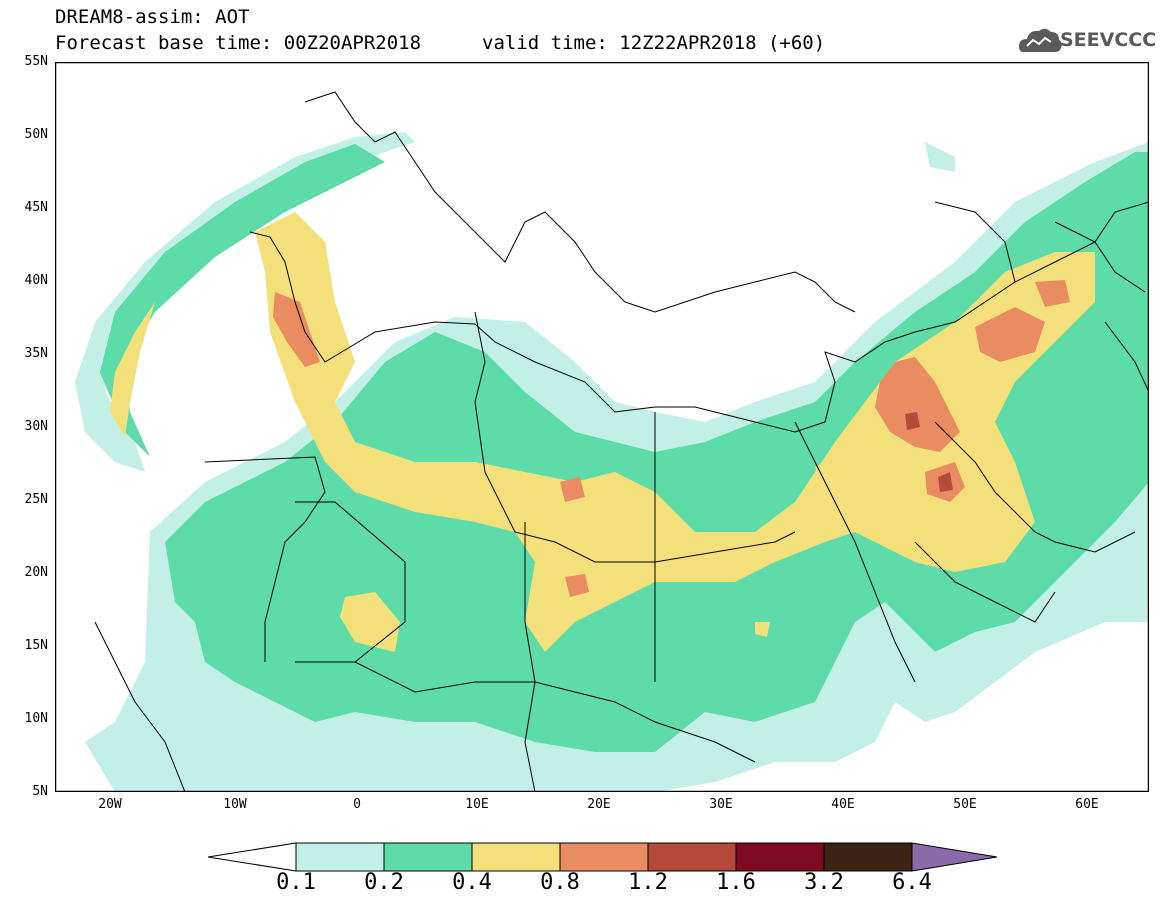  Describe the element at coordinates (36, 280) in the screenshot. I see `lat-label-40n: 40N` at that location.